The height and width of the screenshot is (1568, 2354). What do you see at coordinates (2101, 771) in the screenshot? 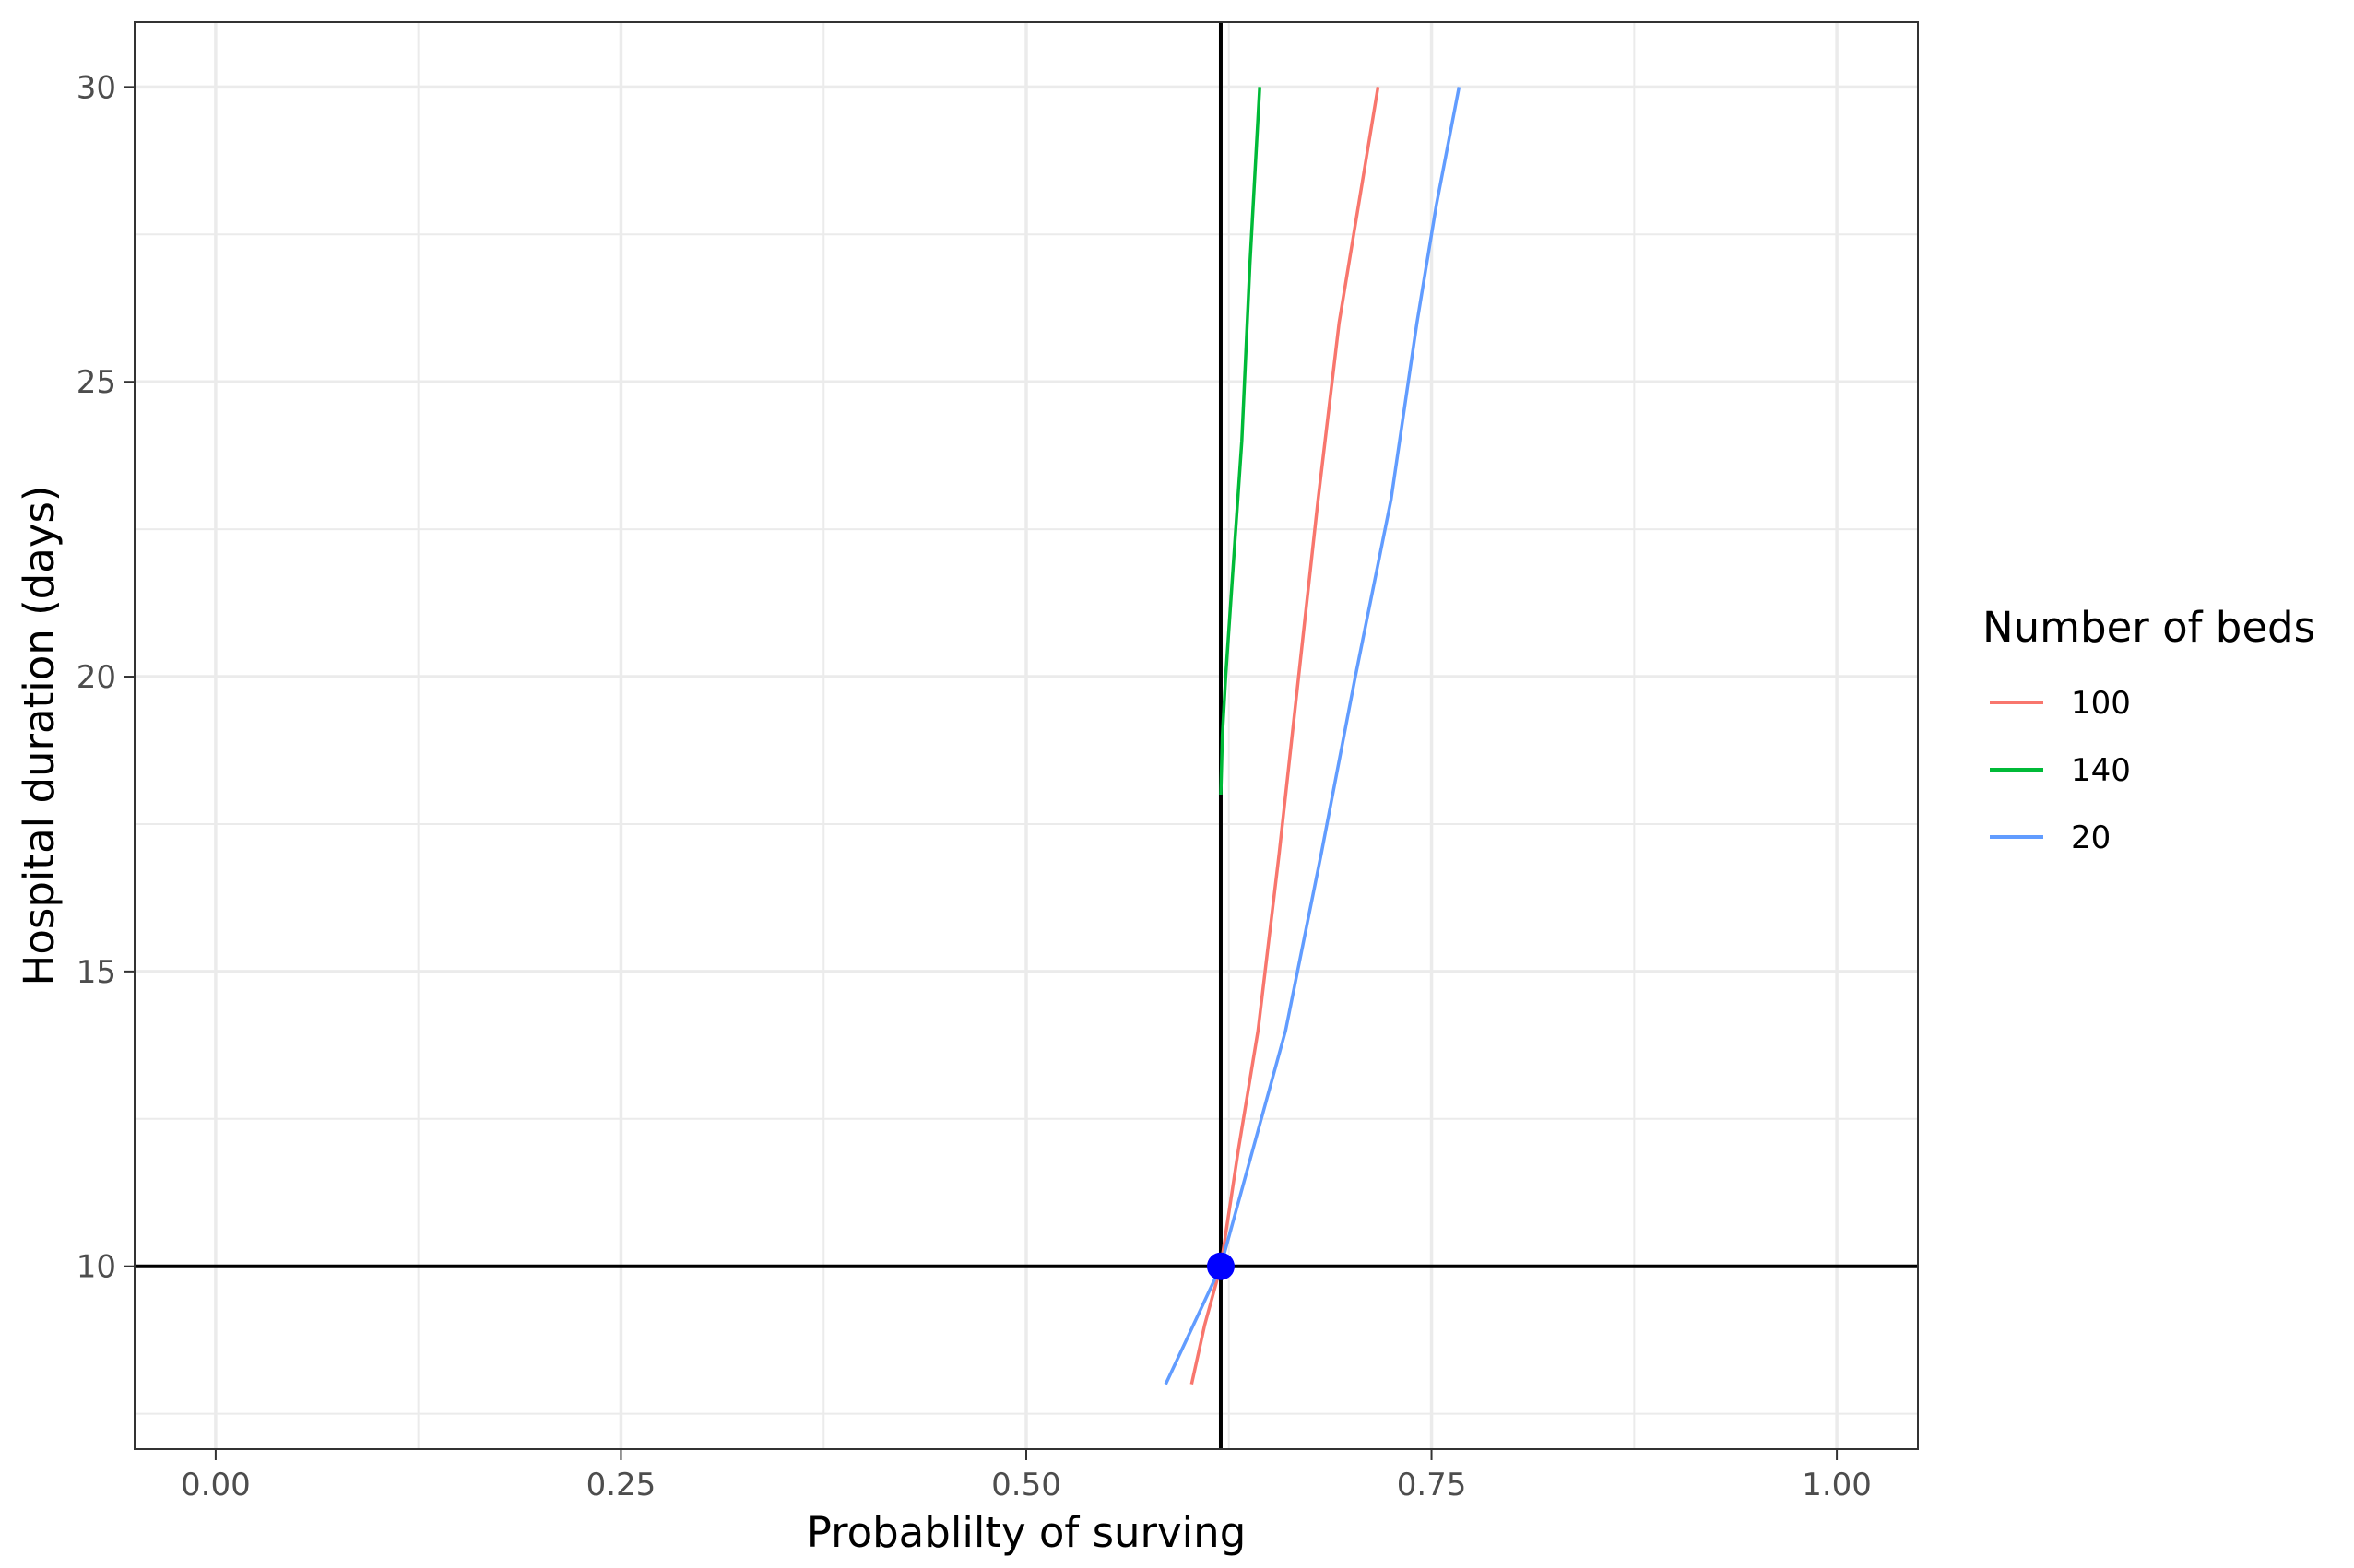
I see `legend-label-140: 140` at bounding box center [2101, 771].